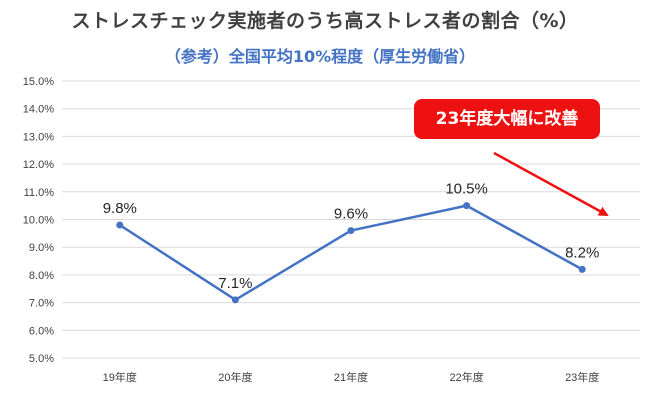 This screenshot has width=650, height=401. I want to click on x-tick-label: 20年度, so click(235, 377).